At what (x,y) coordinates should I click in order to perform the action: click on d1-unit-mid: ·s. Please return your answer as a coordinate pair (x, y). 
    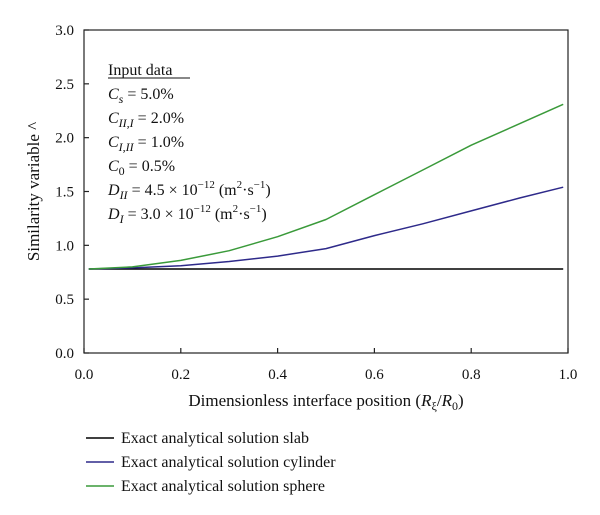
    Looking at the image, I should click on (244, 214).